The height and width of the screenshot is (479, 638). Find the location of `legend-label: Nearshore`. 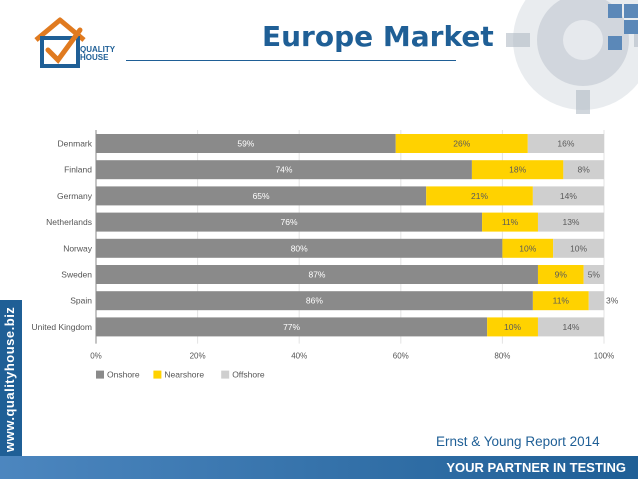

legend-label: Nearshore is located at coordinates (184, 375).